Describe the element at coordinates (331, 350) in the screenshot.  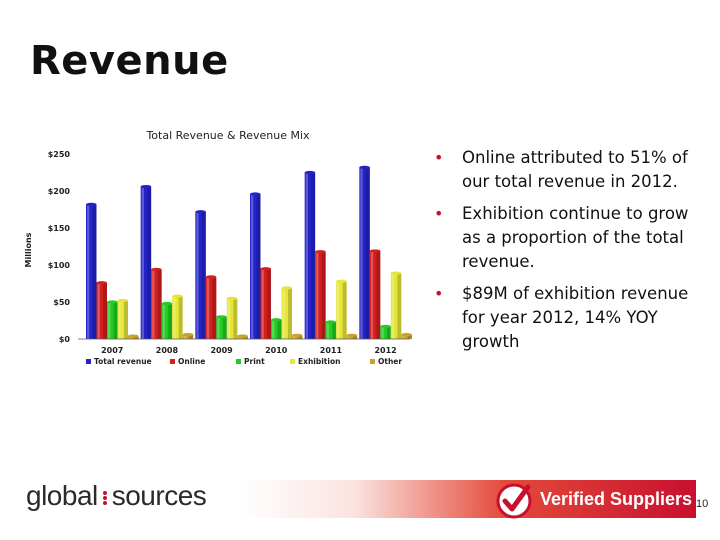
I see `x-tick-label: 2011` at that location.